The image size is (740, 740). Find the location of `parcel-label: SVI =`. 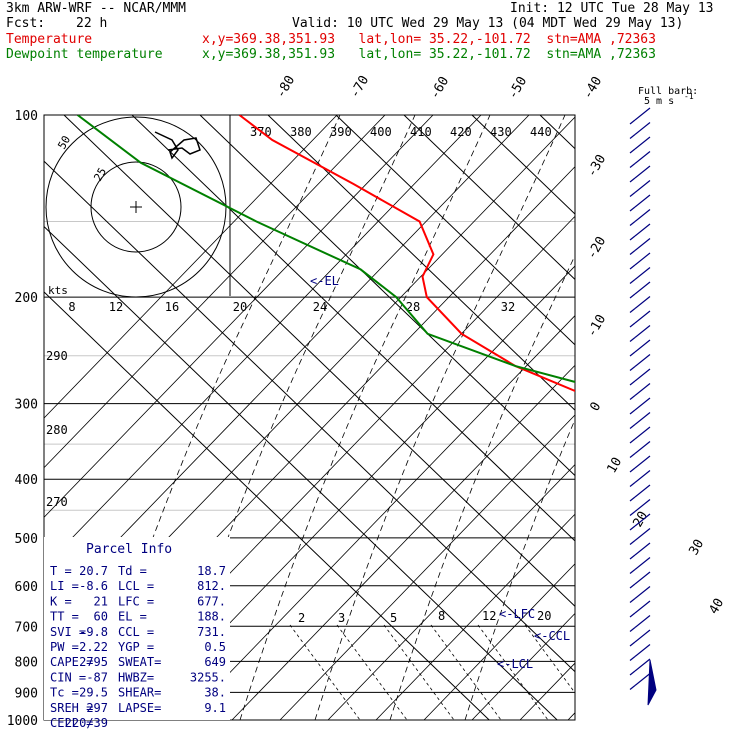

parcel-label: SVI = is located at coordinates (68, 632).